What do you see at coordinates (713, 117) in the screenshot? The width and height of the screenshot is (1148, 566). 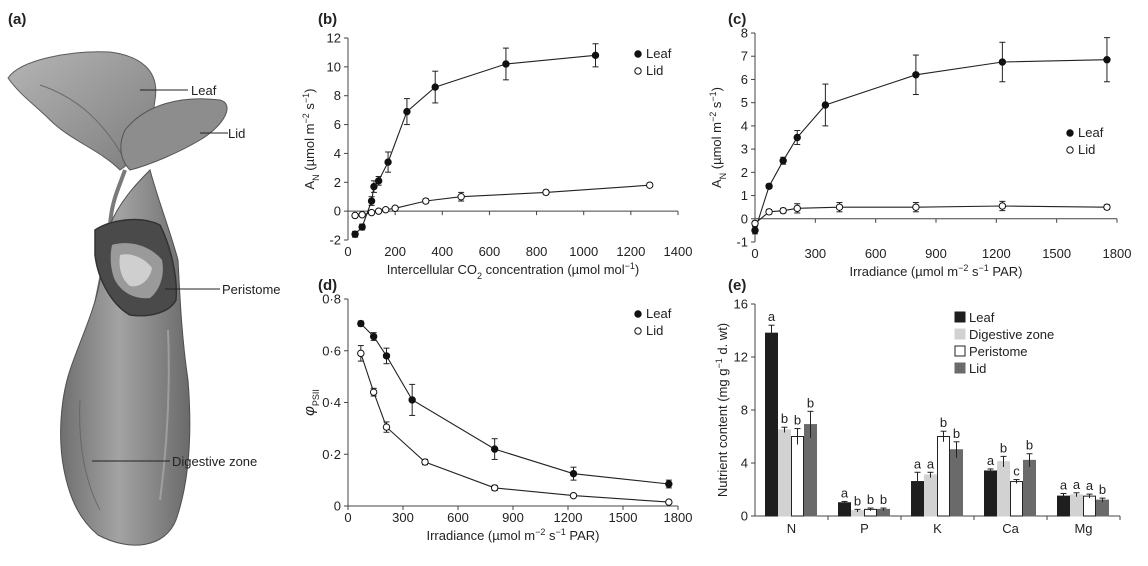 I see `y-axis-label-sup: −2` at bounding box center [713, 117].